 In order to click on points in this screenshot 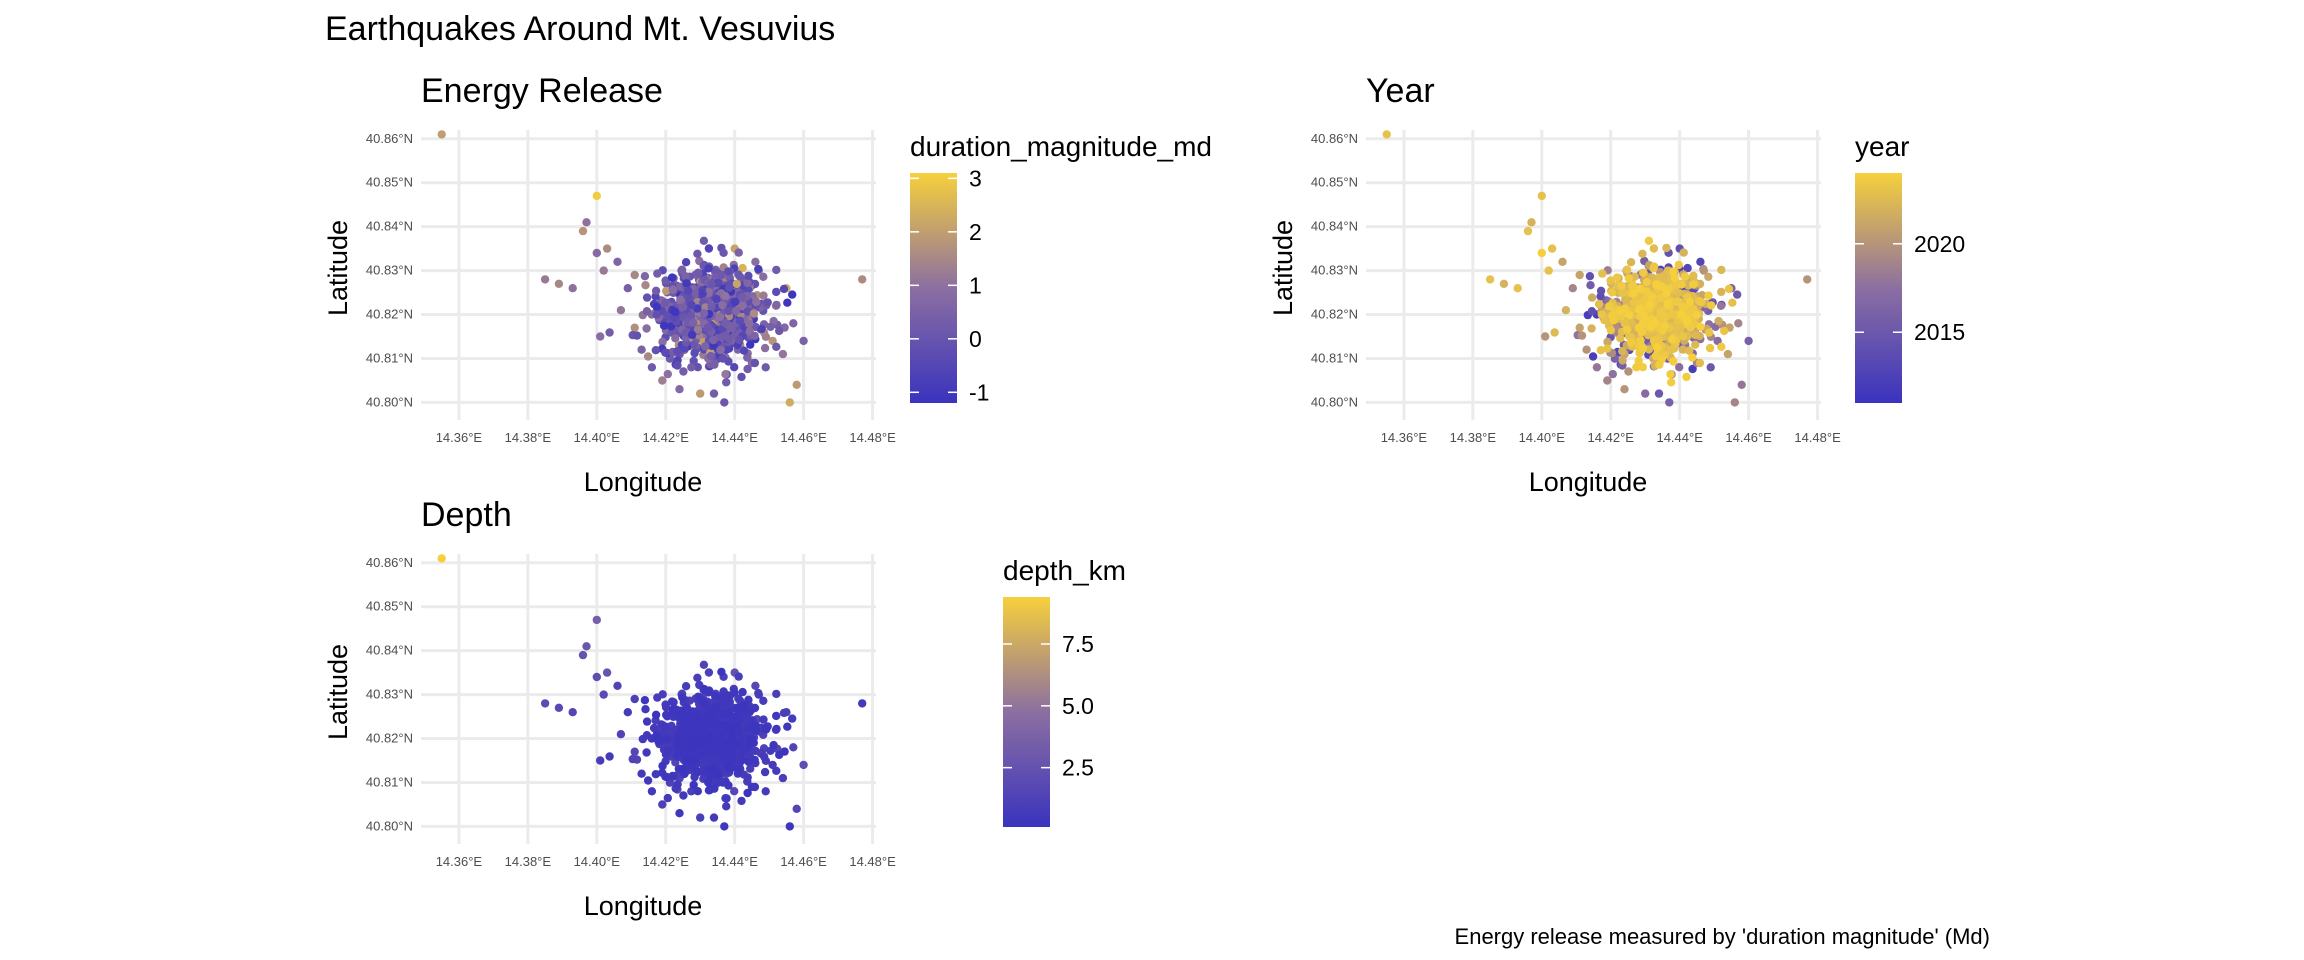, I will do `click(652, 268)`.